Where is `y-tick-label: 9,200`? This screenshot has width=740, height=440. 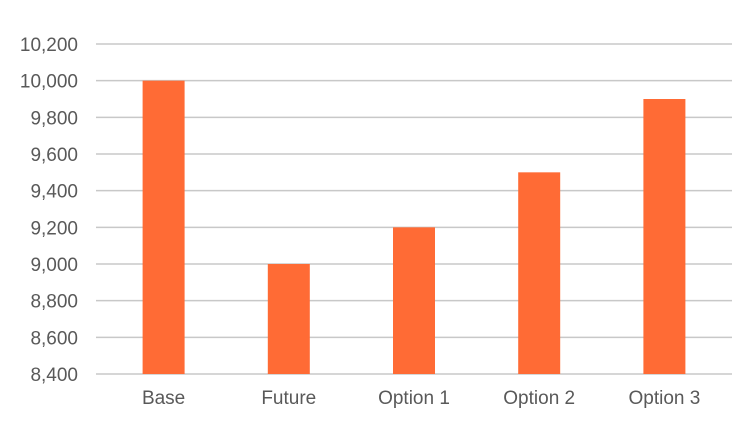 y-tick-label: 9,200 is located at coordinates (54, 228).